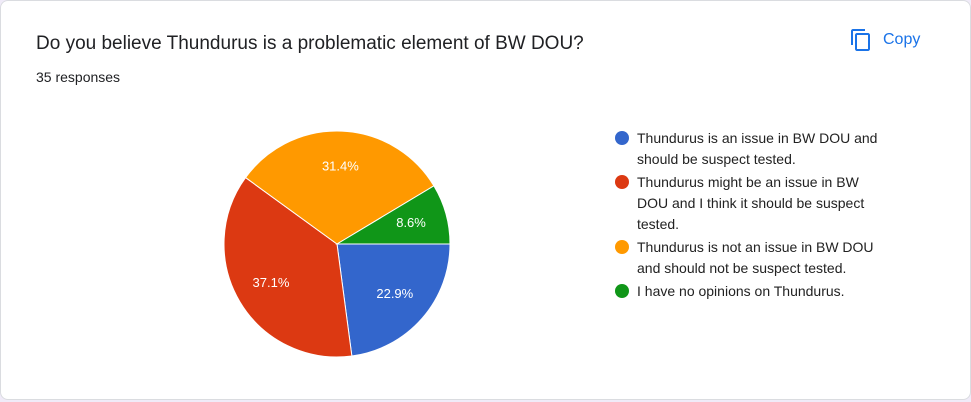 The image size is (971, 402). I want to click on slice-label: 37.1%, so click(271, 282).